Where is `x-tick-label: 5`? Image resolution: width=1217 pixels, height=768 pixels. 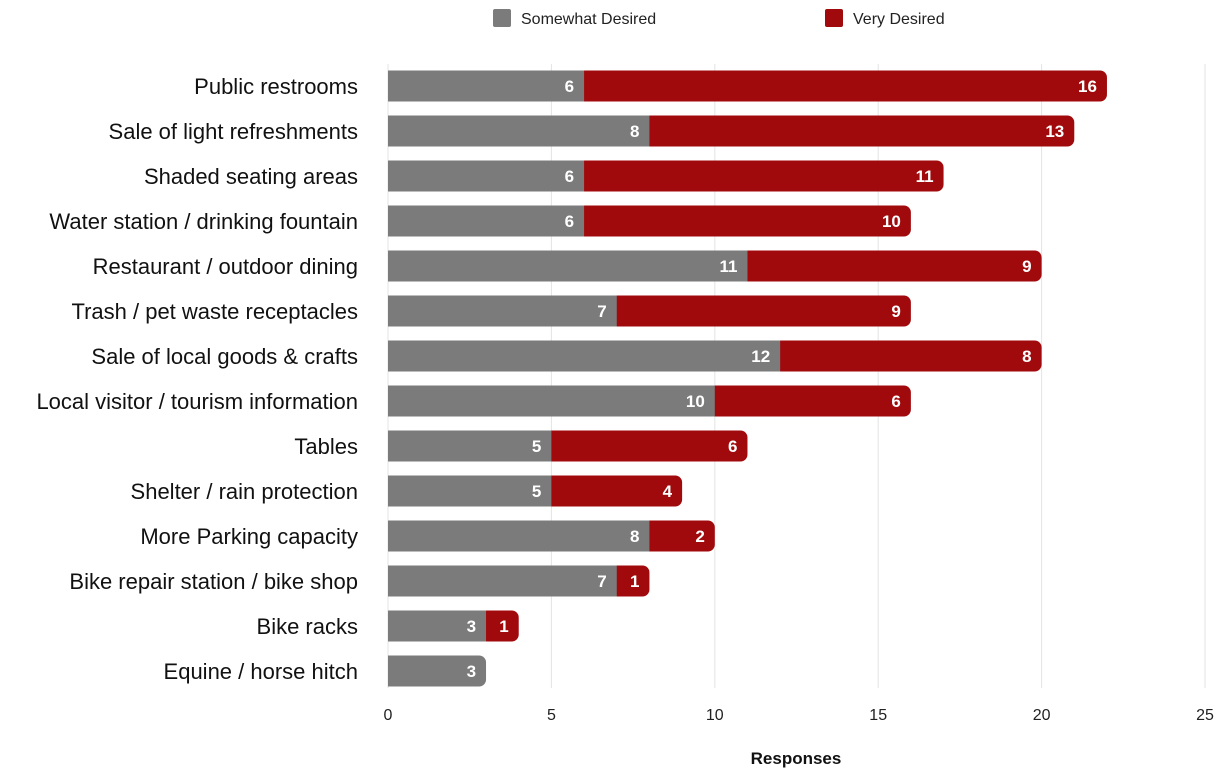
x-tick-label: 5 is located at coordinates (551, 715).